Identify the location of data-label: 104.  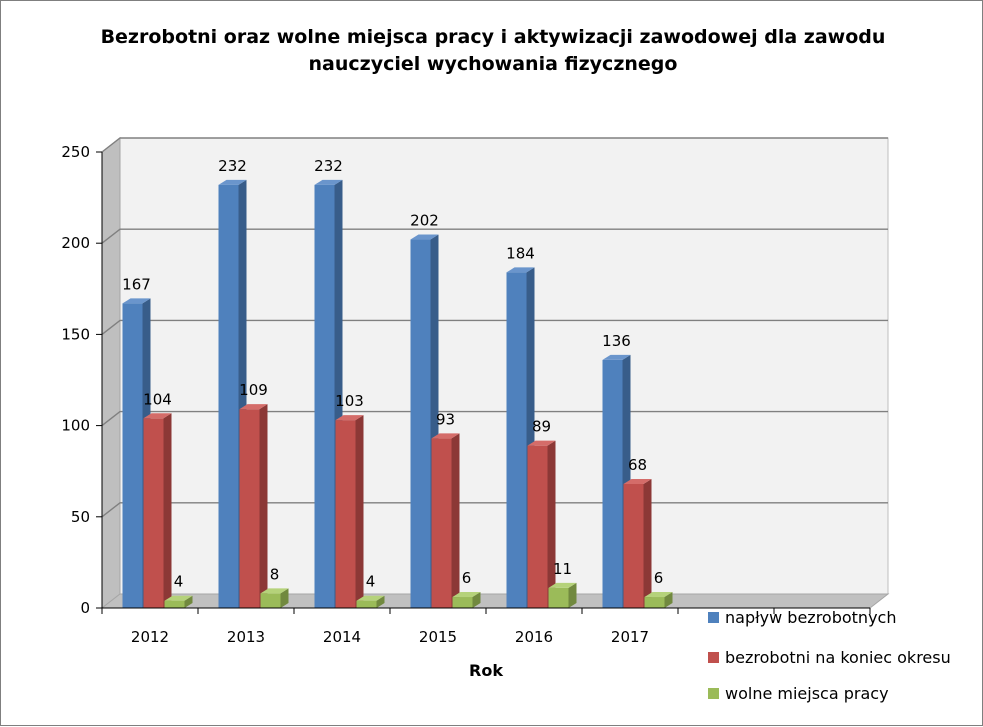
(157, 399).